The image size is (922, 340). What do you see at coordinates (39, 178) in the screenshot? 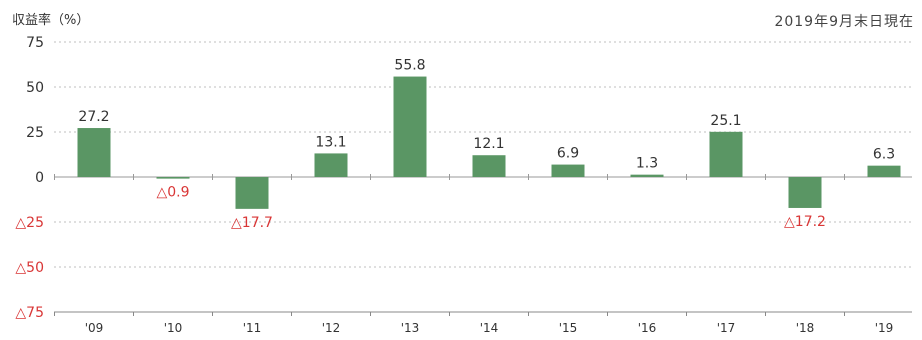
I see `y-tick-label: 0` at bounding box center [39, 178].